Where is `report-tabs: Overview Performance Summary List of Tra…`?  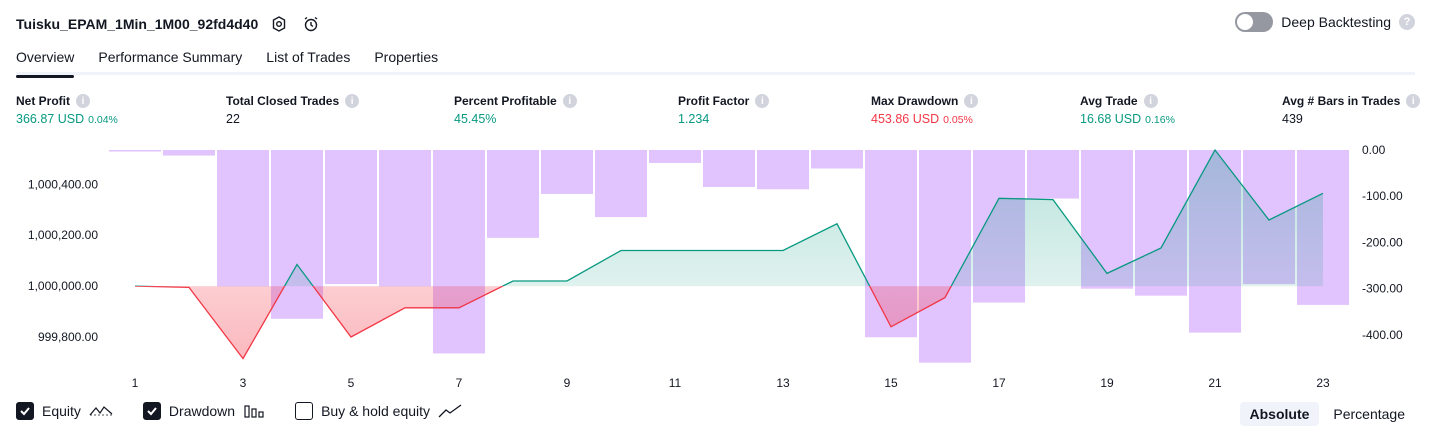 report-tabs: Overview Performance Summary List of Tra… is located at coordinates (715, 61).